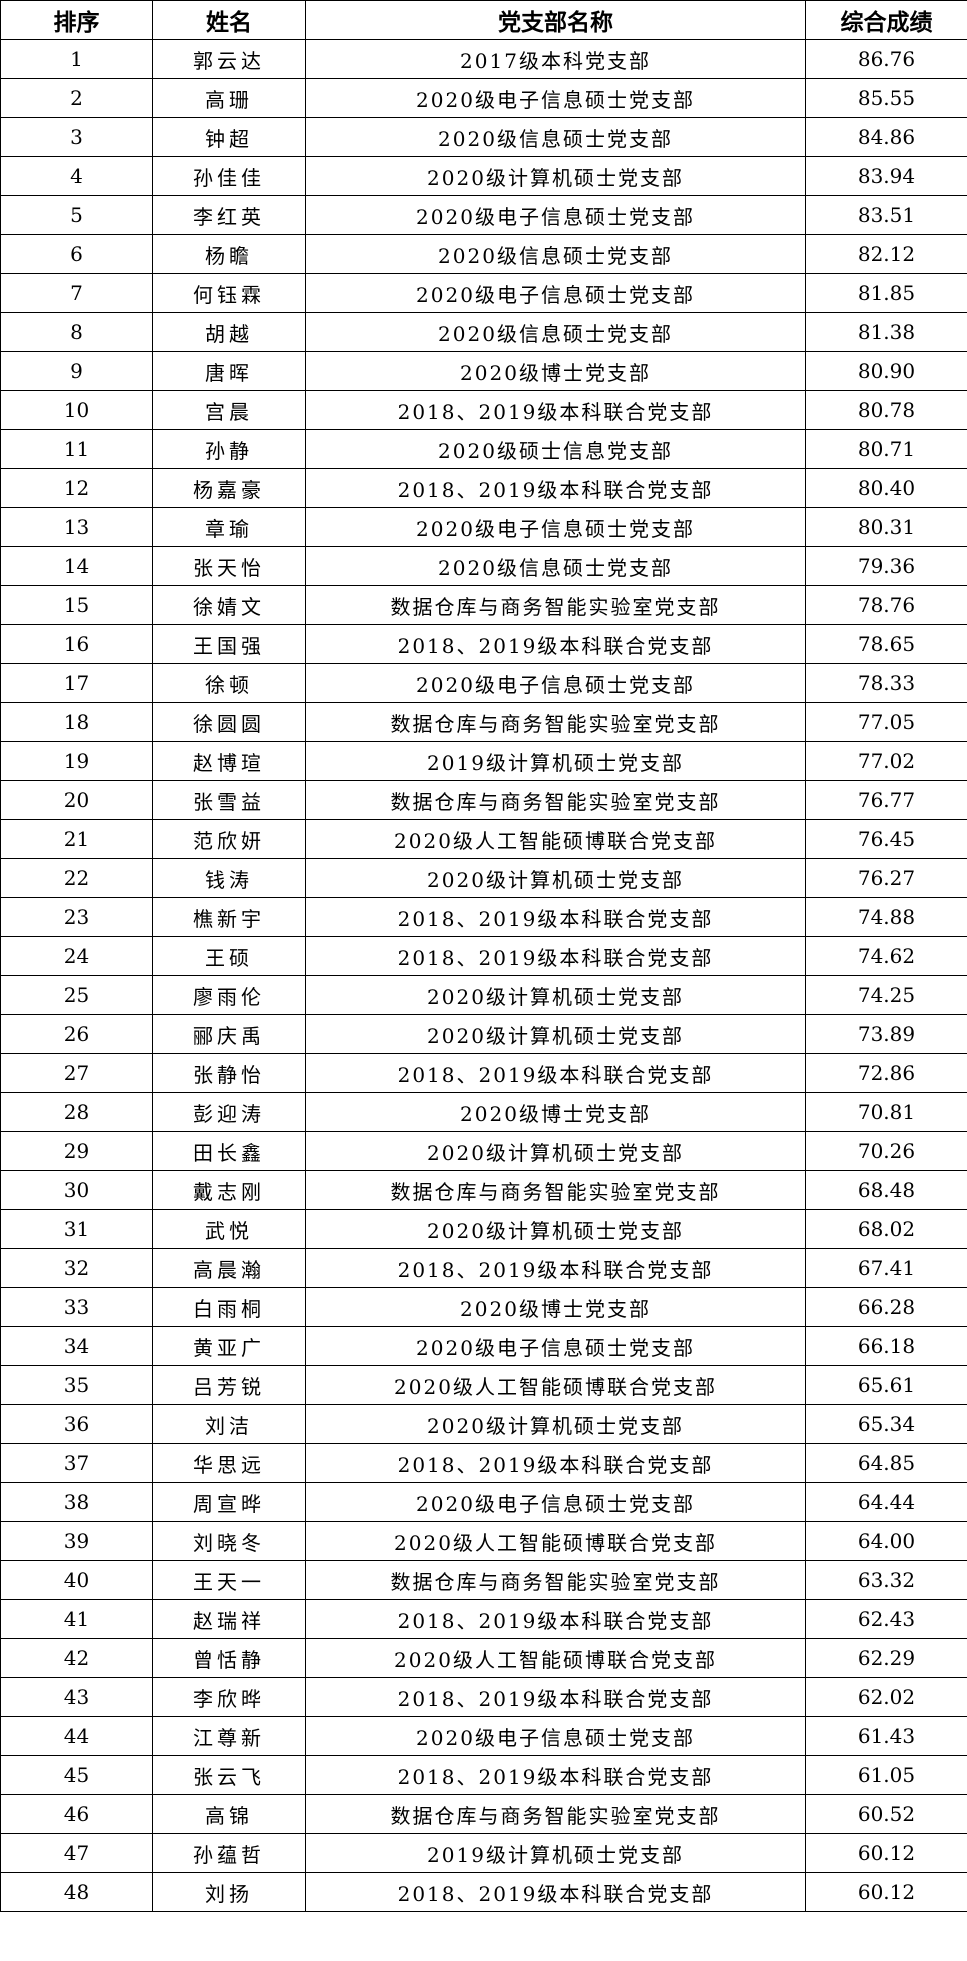 The image size is (967, 1961). I want to click on rank-cell: 30, so click(76, 1190).